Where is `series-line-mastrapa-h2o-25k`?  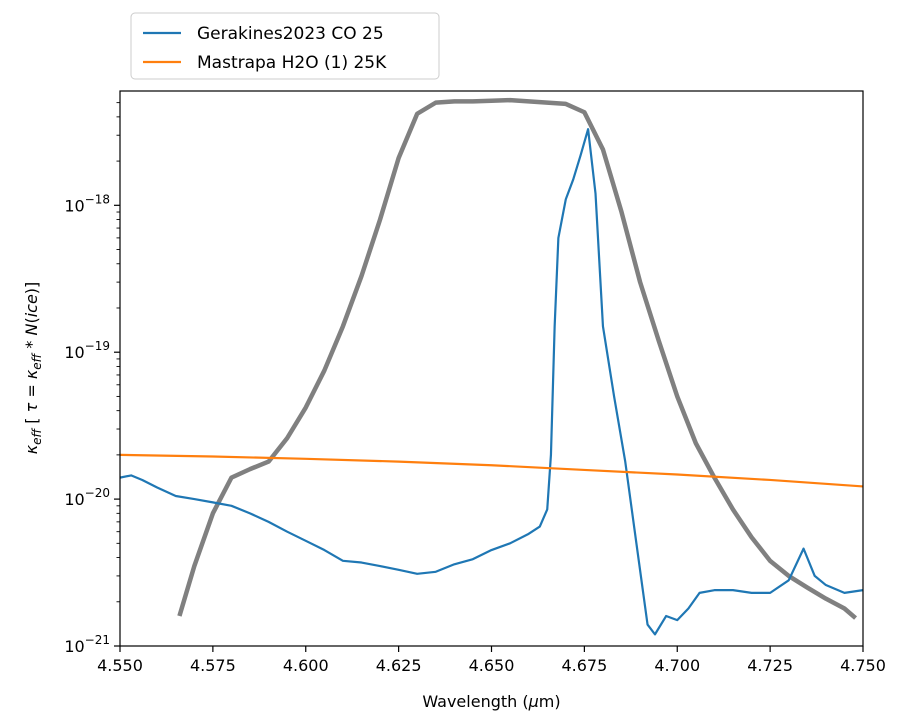
series-line-mastrapa-h2o-25k is located at coordinates (491, 470).